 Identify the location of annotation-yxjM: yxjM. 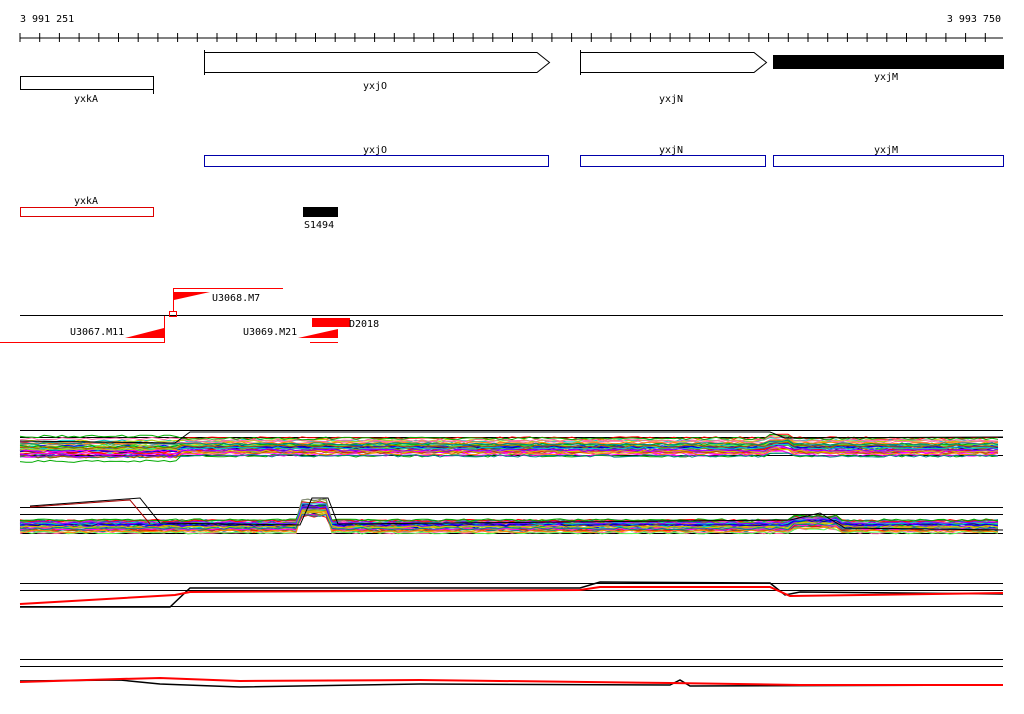
(888, 156).